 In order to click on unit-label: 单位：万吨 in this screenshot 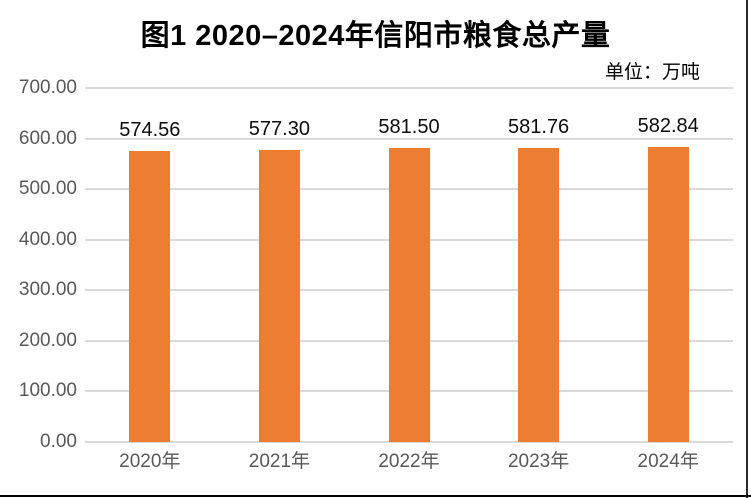, I will do `click(652, 72)`.